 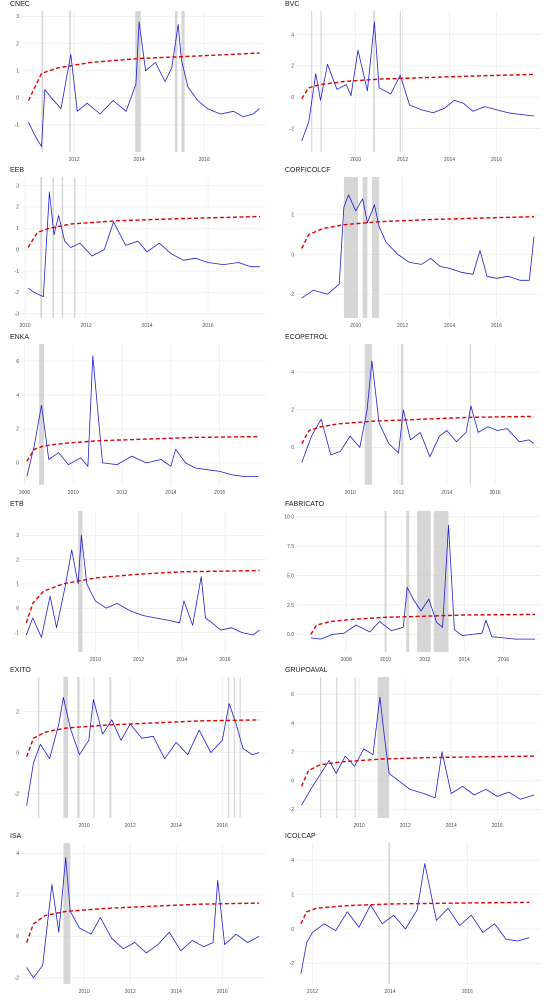 I want to click on y-tick-label: -3, so click(x=17, y=315).